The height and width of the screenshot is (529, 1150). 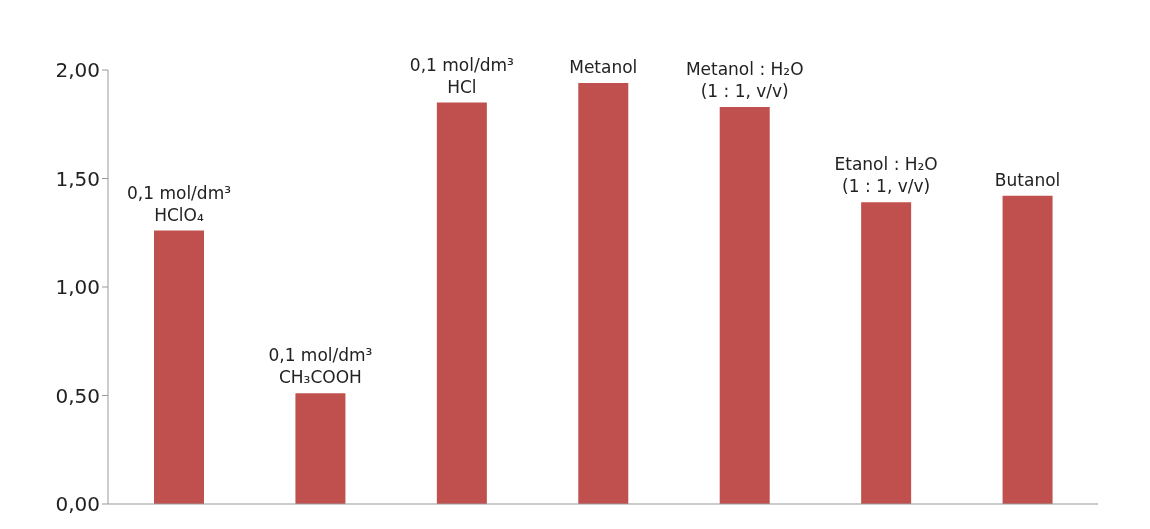 What do you see at coordinates (77, 504) in the screenshot?
I see `y-tick-label: 0,00` at bounding box center [77, 504].